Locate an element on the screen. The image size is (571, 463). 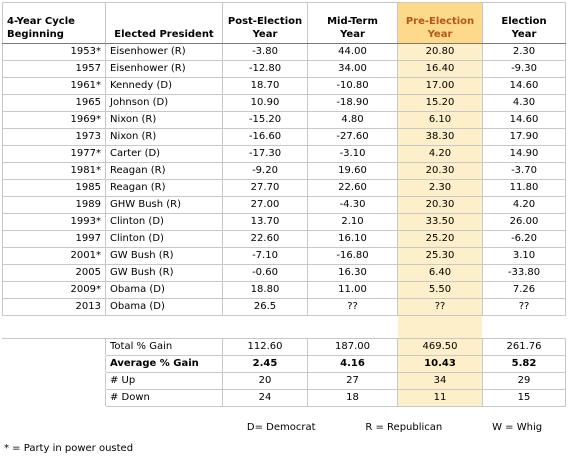
summary-value: 29 is located at coordinates (524, 381).